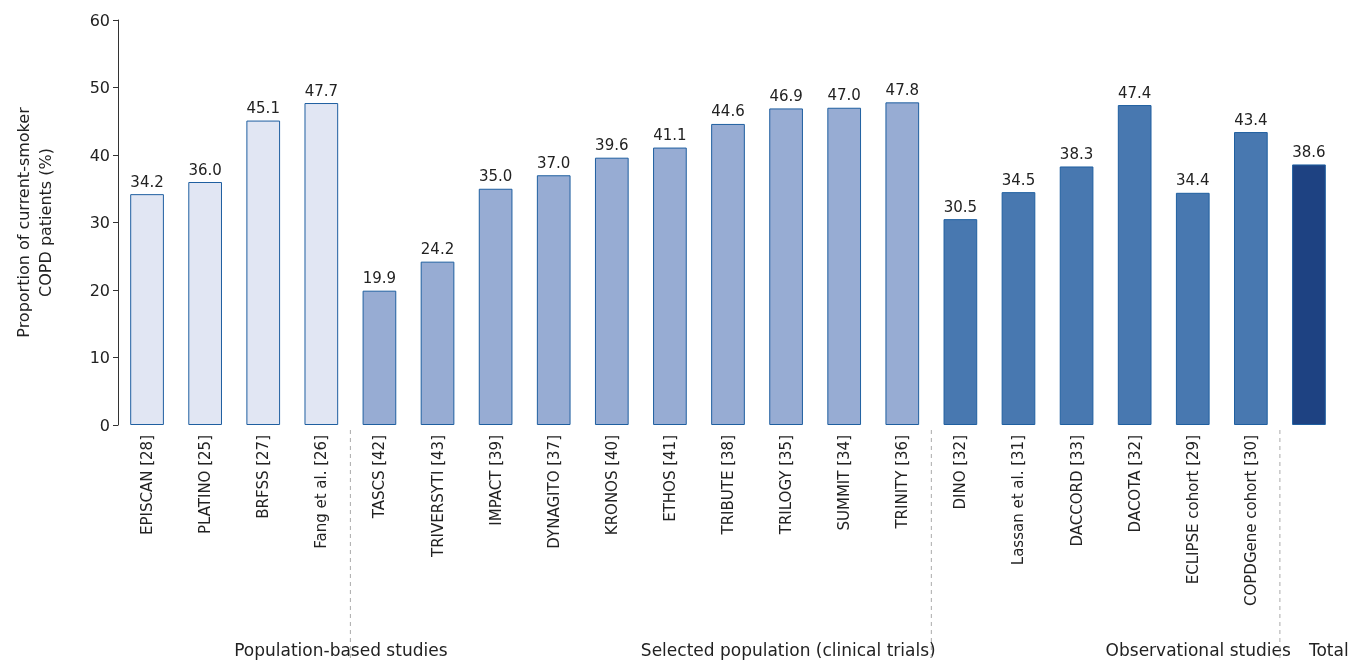  What do you see at coordinates (844, 95) in the screenshot?
I see `data-label: 47.0` at bounding box center [844, 95].